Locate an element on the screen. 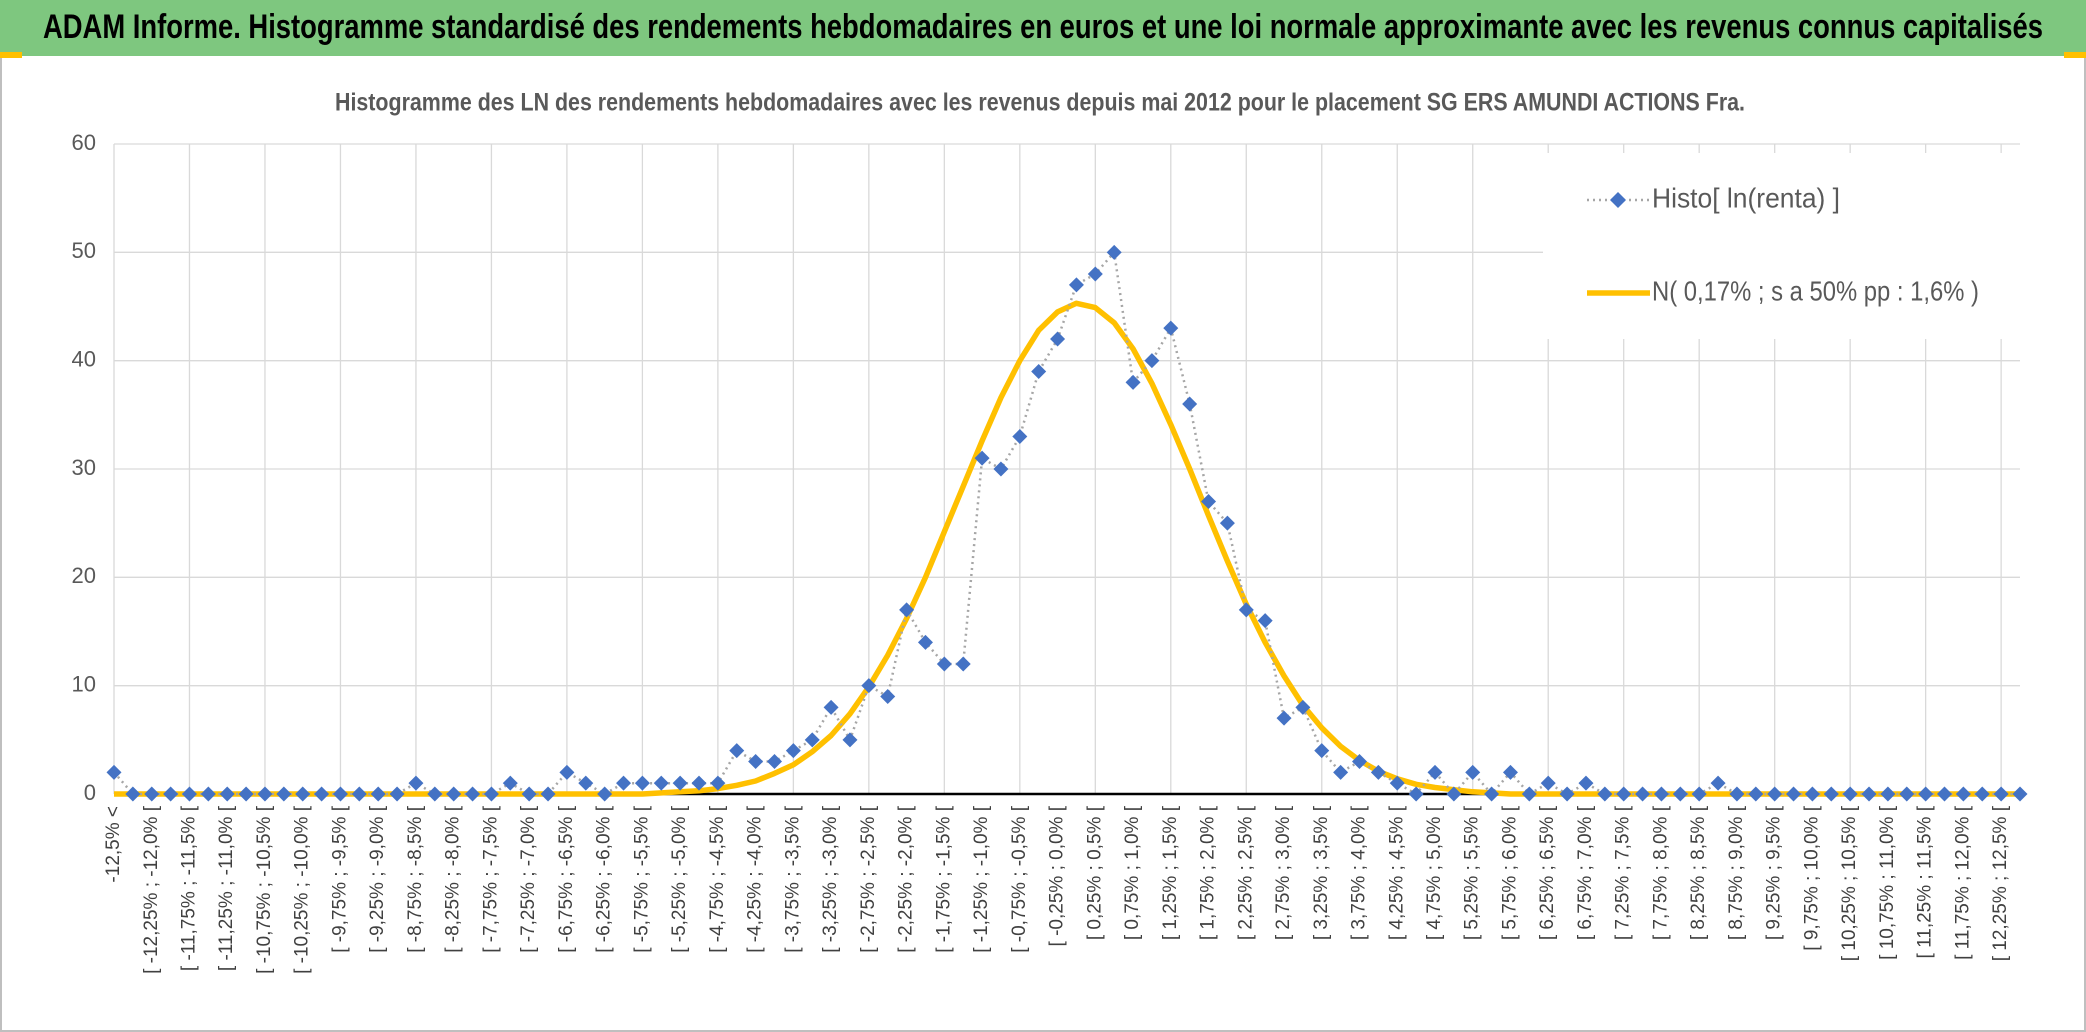 The image size is (2086, 1032). x-tick-label: [ 6,75% ; 7,0% [ is located at coordinates (1585, 872).